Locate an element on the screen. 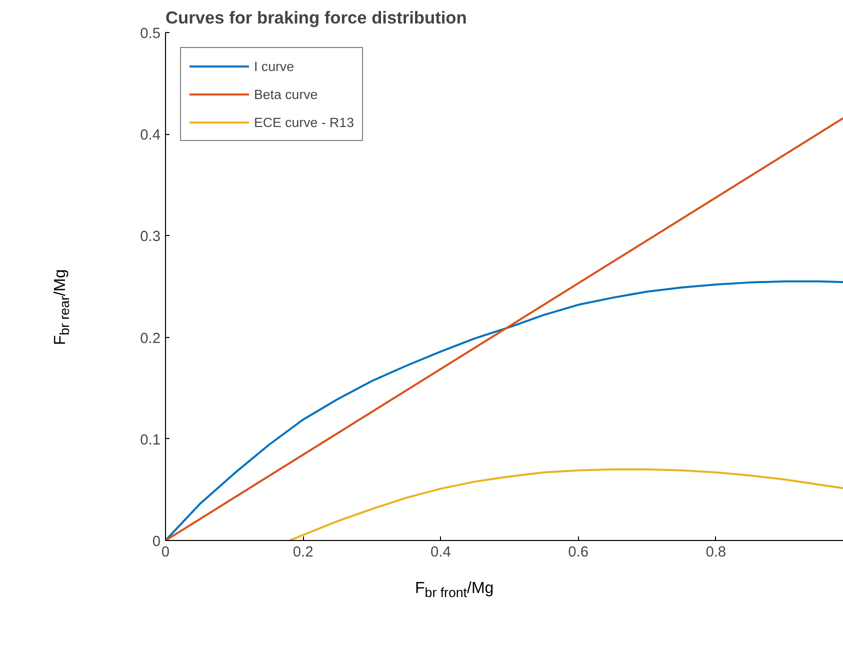 The image size is (843, 662). y-tick-label: 0.2 is located at coordinates (150, 338).